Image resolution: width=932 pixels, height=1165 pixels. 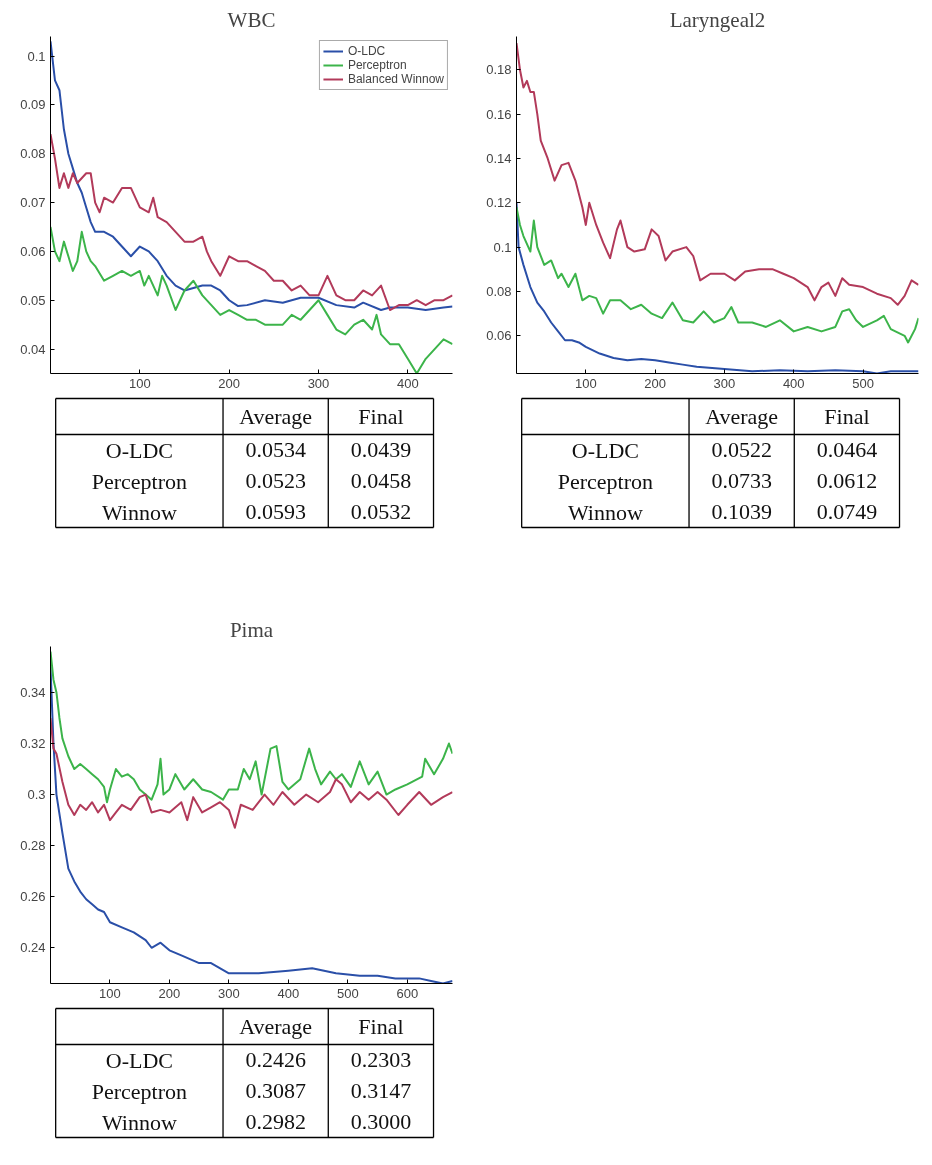 What do you see at coordinates (33, 846) in the screenshot?
I see `y-tick-label: 0.28` at bounding box center [33, 846].